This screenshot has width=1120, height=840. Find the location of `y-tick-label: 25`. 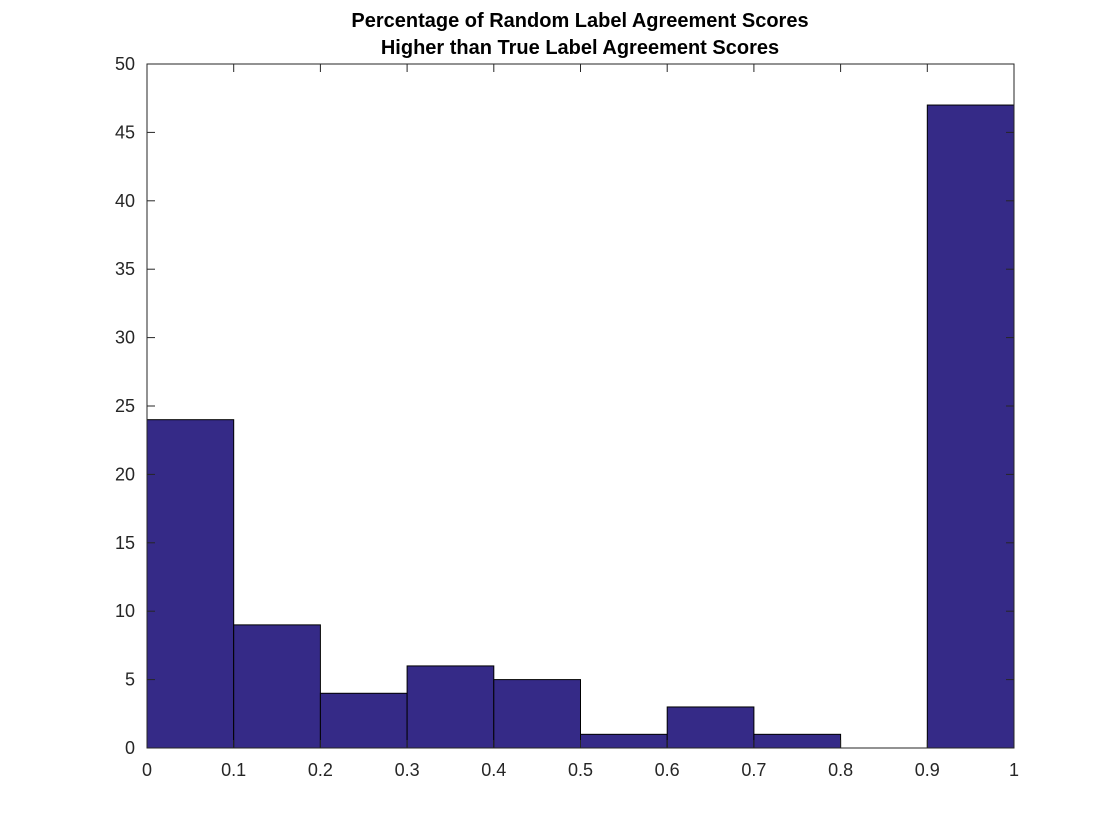

y-tick-label: 25 is located at coordinates (125, 406).